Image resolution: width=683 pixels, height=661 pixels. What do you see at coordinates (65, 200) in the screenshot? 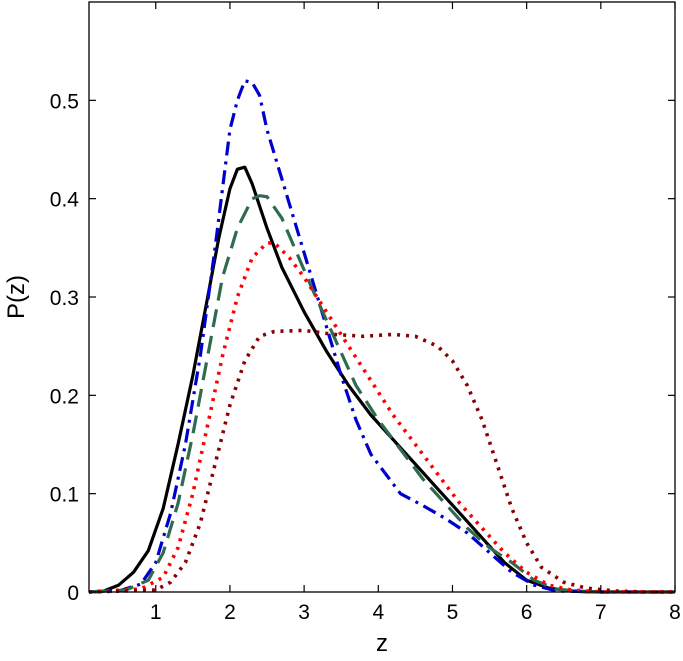
I see `y-tick-label: 0.4` at bounding box center [65, 200].